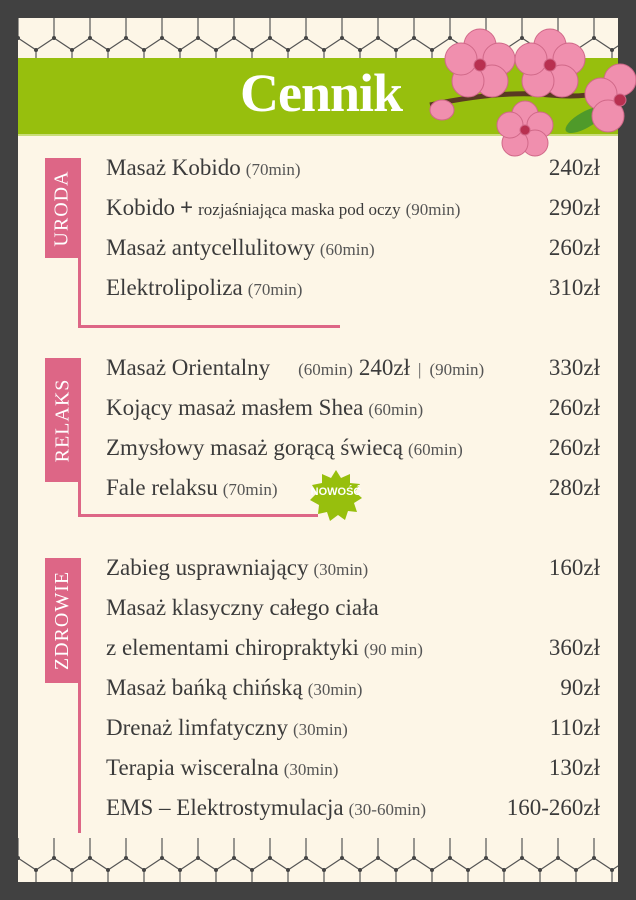 This screenshot has height=900, width=636. I want to click on price-row: Fale relaksu (70min) 280zł, so click(353, 487).